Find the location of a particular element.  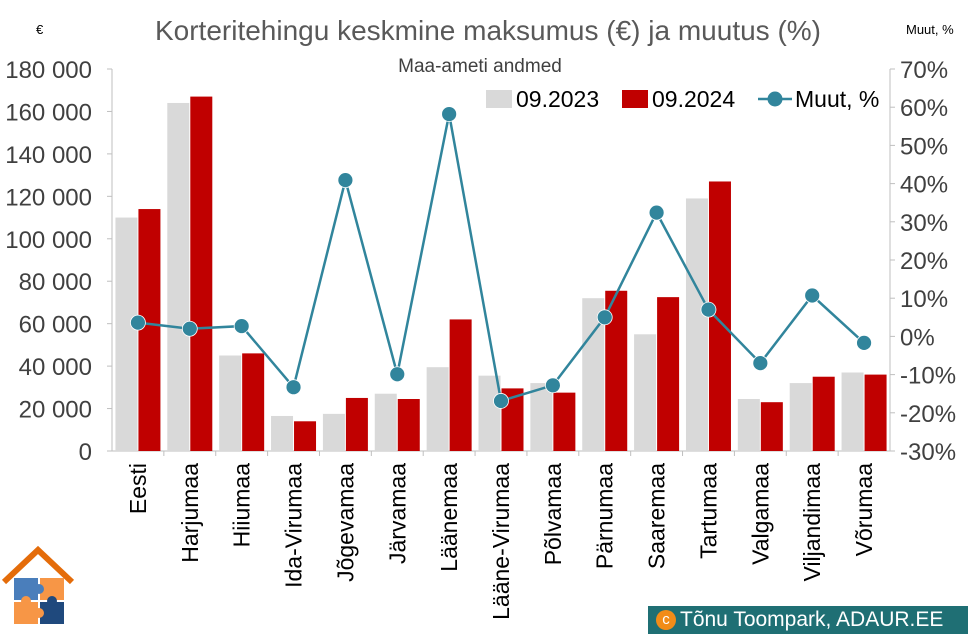

category-label: Ida-Virumaa is located at coordinates (294, 525).